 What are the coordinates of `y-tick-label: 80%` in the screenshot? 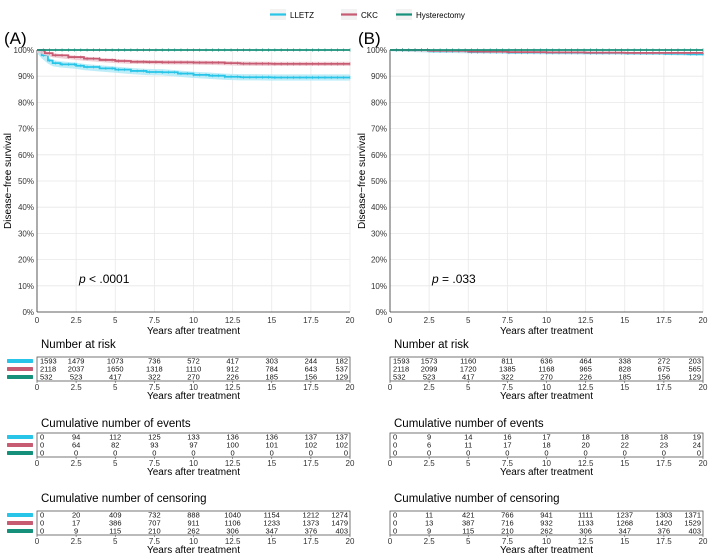 It's located at (26, 102).